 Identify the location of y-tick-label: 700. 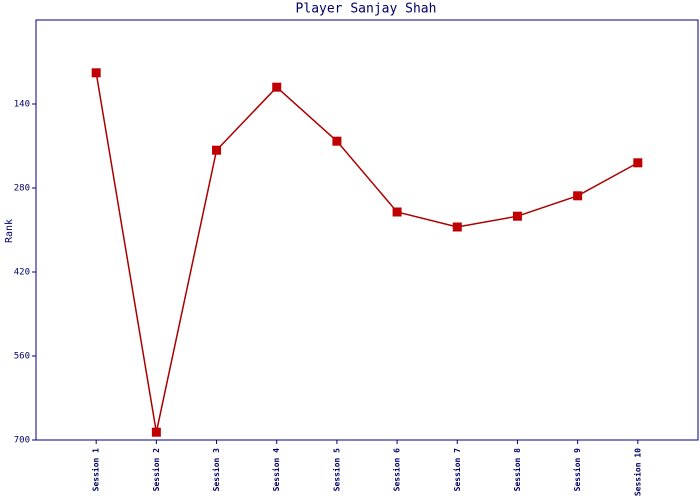
(22, 441).